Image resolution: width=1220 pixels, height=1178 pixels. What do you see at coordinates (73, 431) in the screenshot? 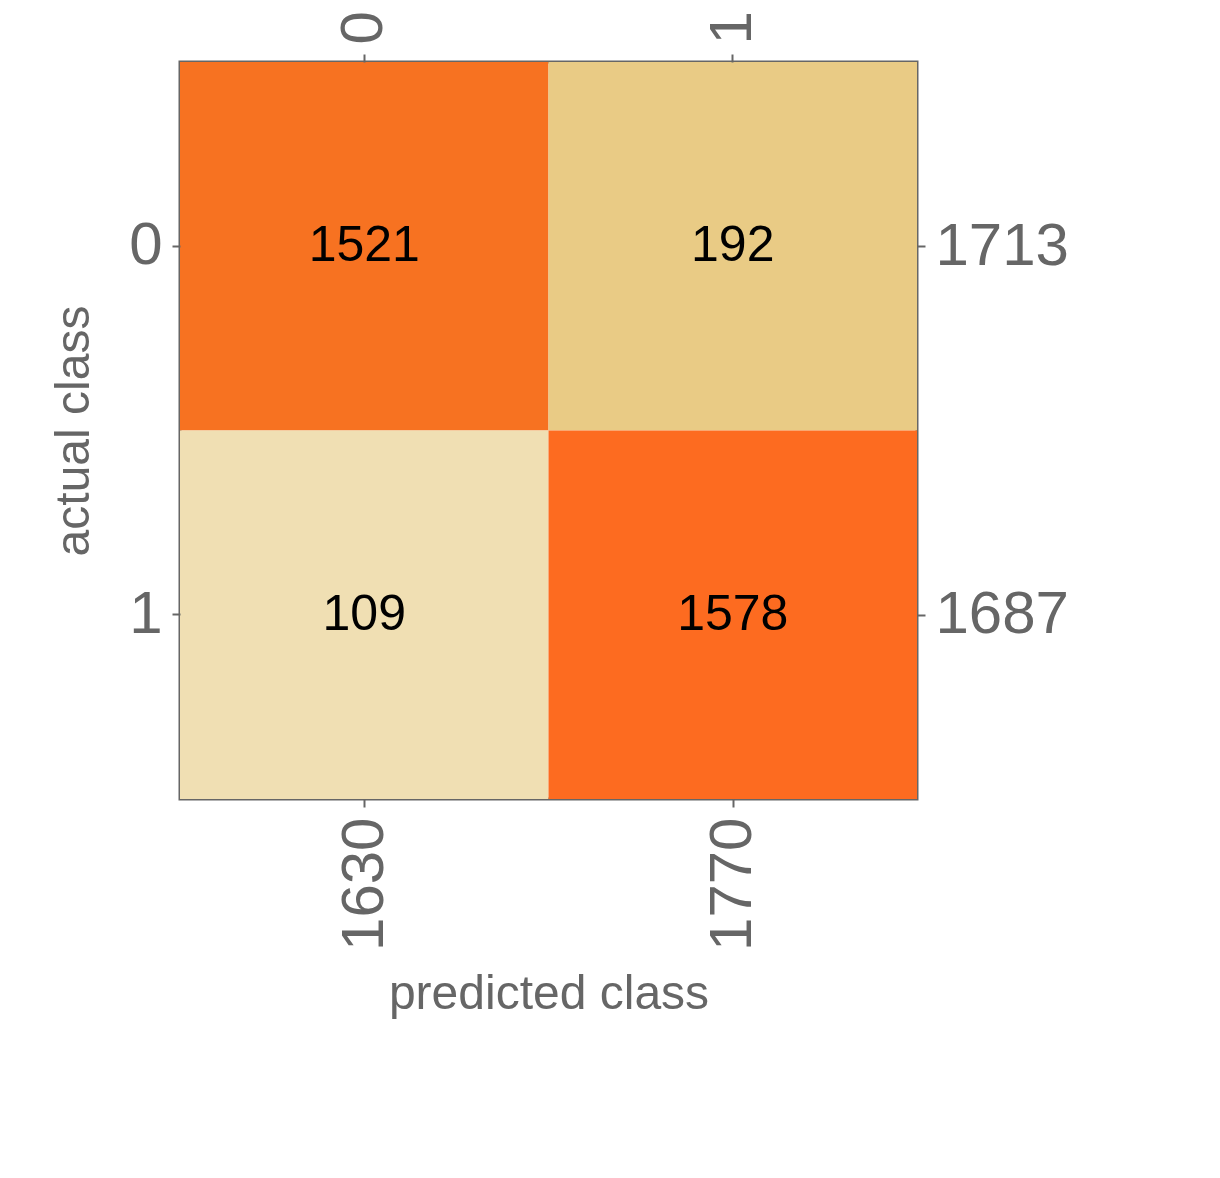
I see `y-axis-title: actual class` at bounding box center [73, 431].